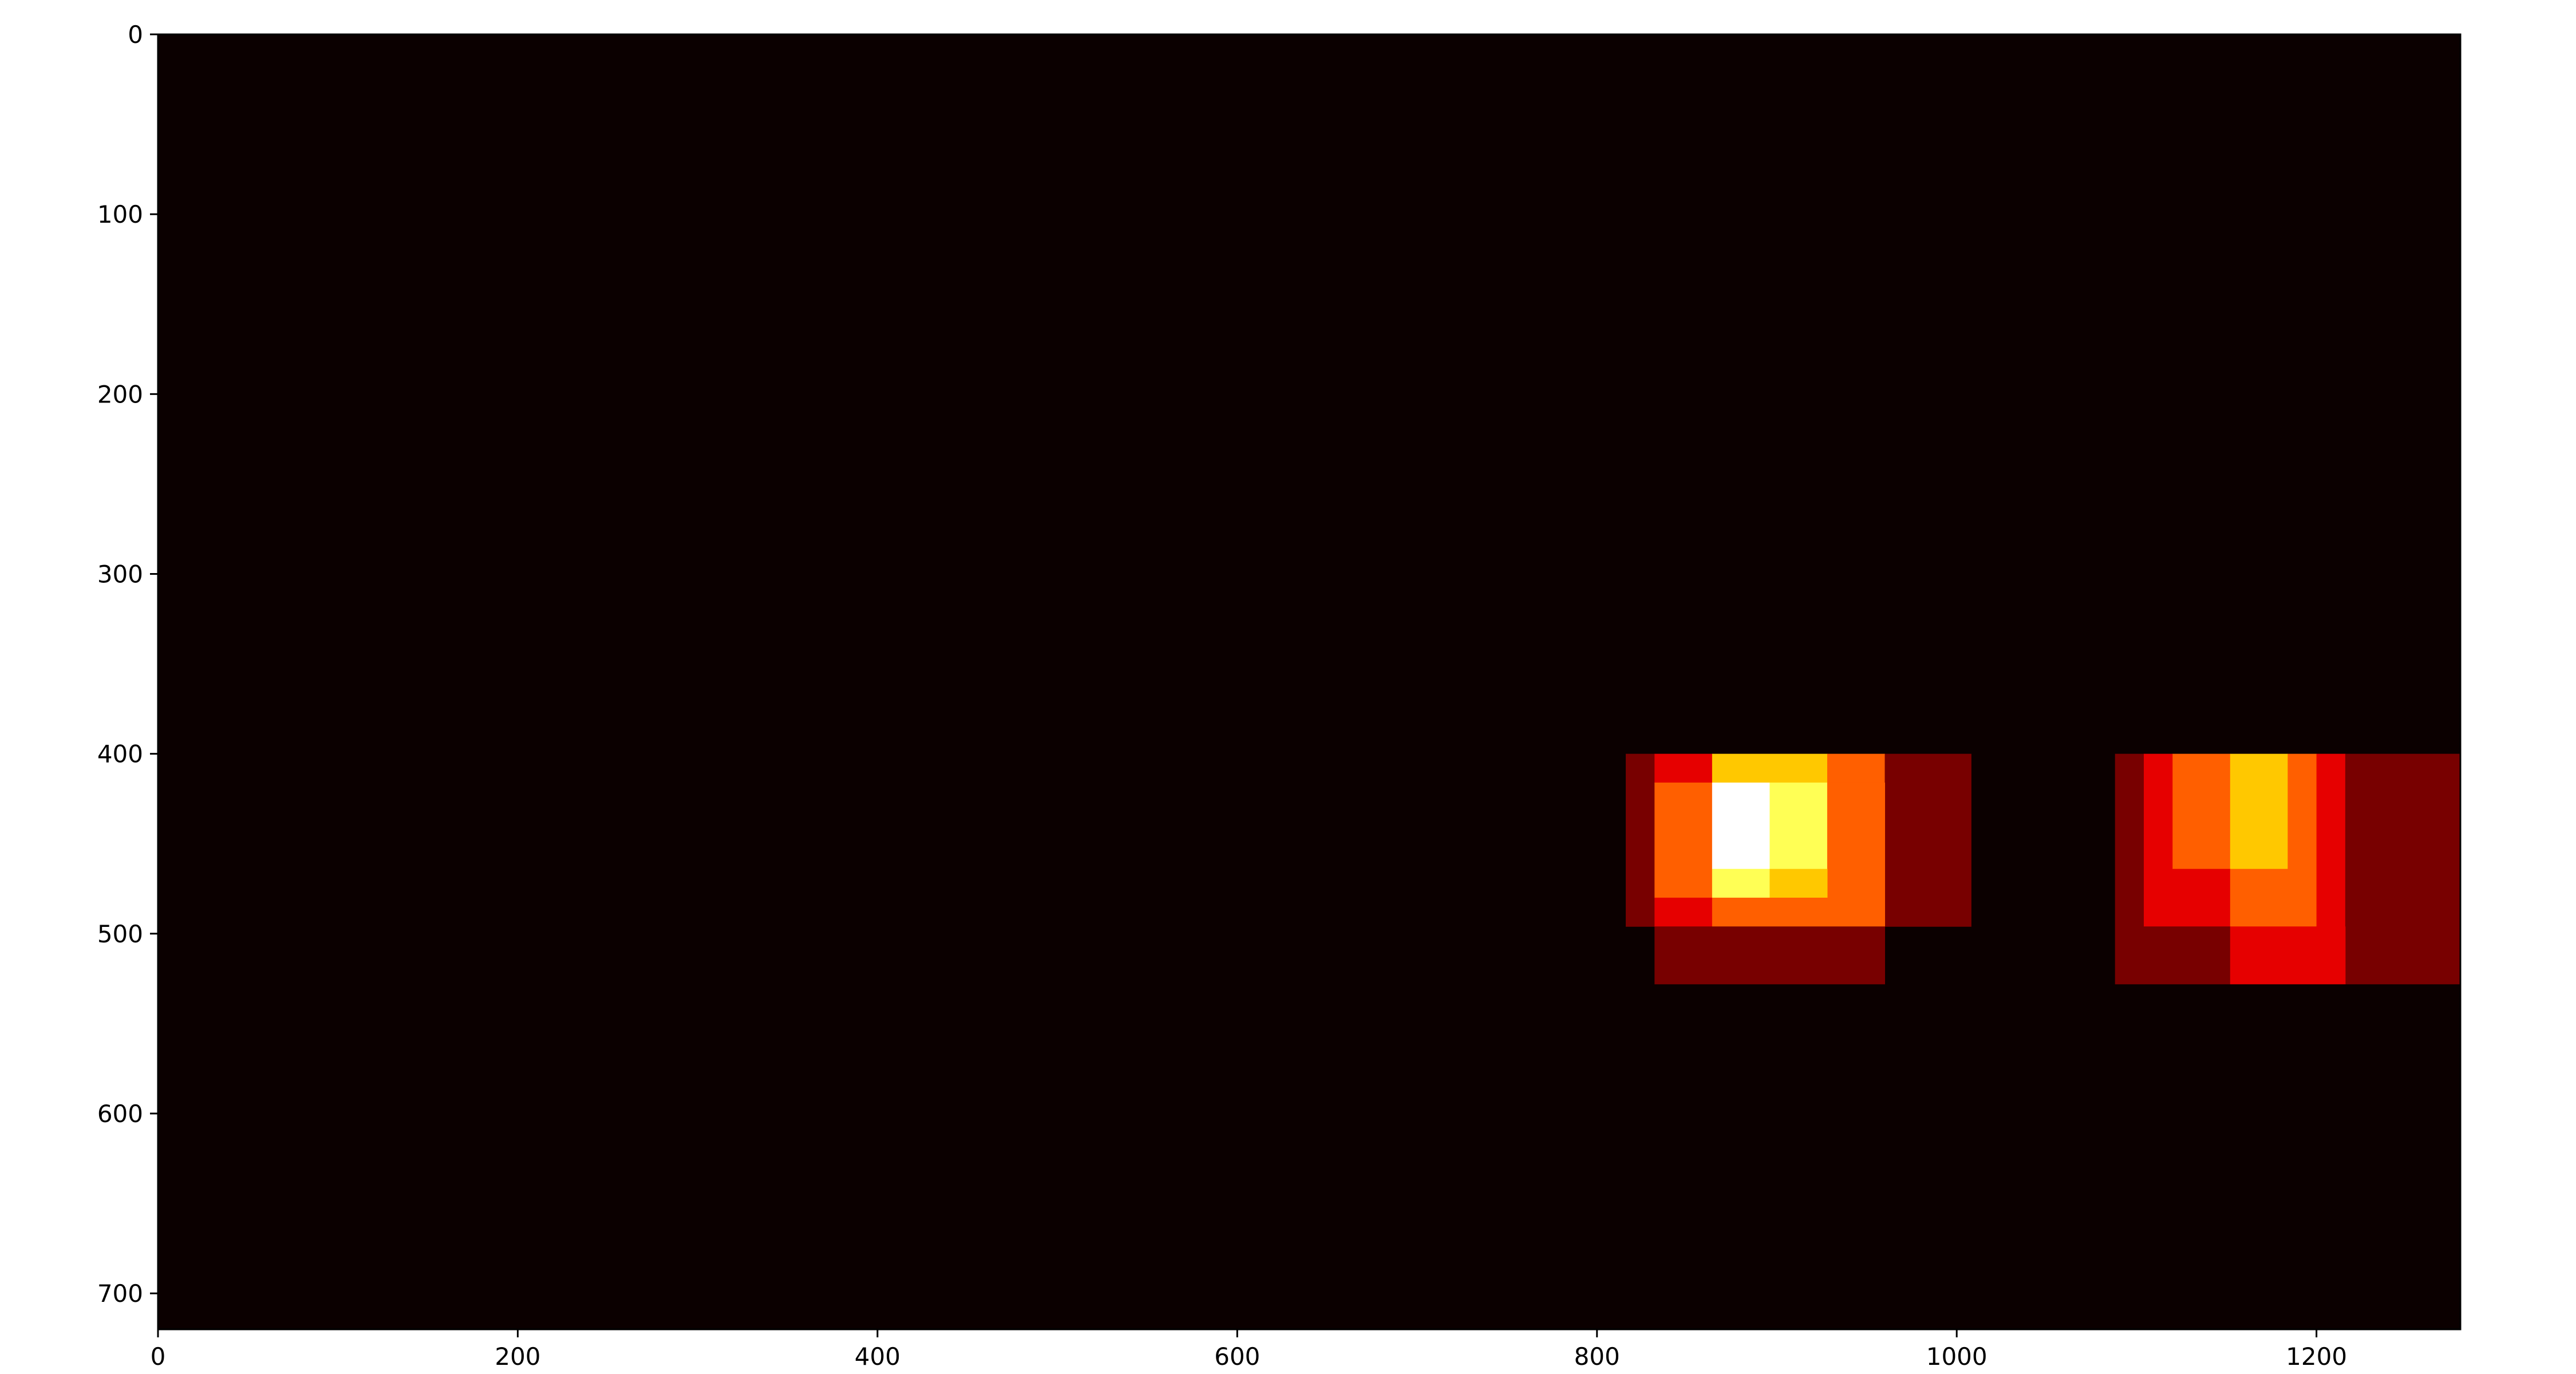 The width and height of the screenshot is (2576, 1374). What do you see at coordinates (120, 214) in the screenshot?
I see `y-tick-label: 100` at bounding box center [120, 214].